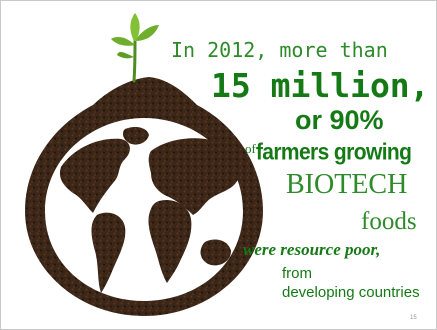 The width and height of the screenshot is (437, 330). I want to click on foods-text: foods, so click(389, 221).